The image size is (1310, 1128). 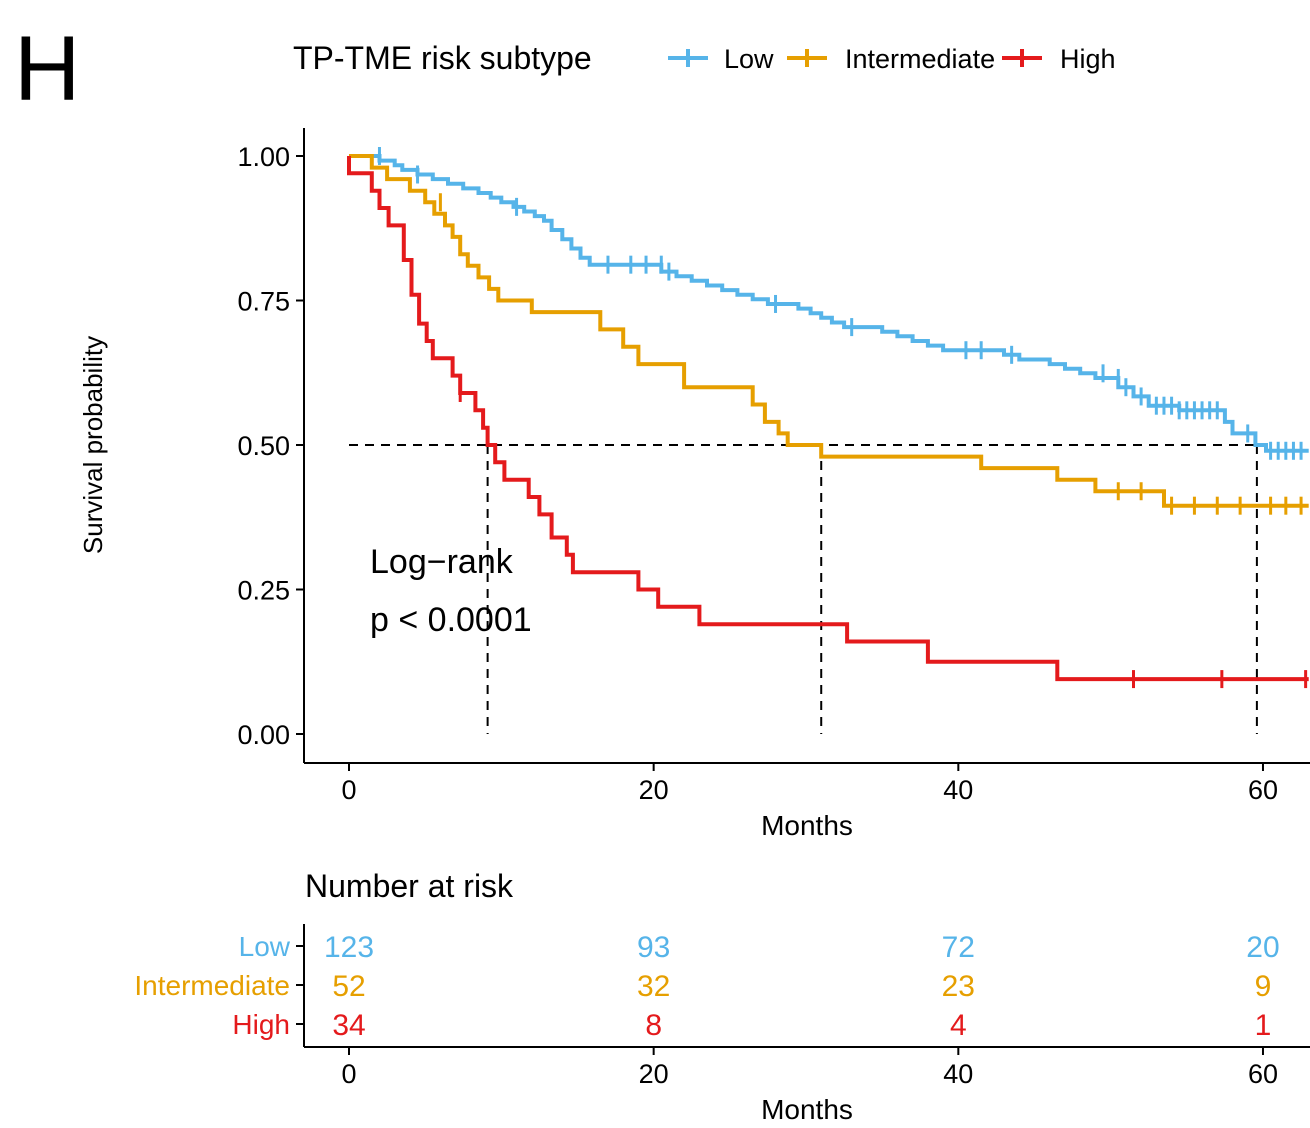 What do you see at coordinates (1263, 986) in the screenshot?
I see `risk-count-intermediate: 9` at bounding box center [1263, 986].